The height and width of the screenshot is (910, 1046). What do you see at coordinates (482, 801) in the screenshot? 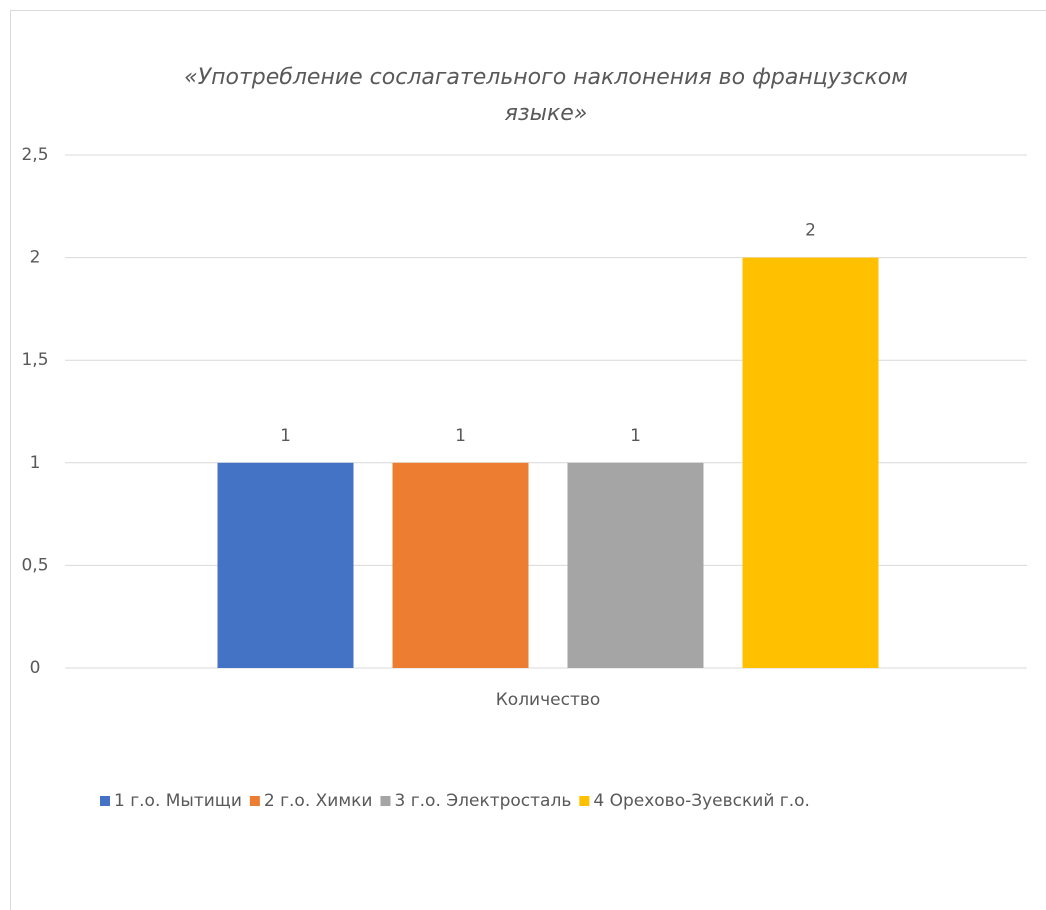
I see `legend-label: 3 г.о. Электросталь` at bounding box center [482, 801].